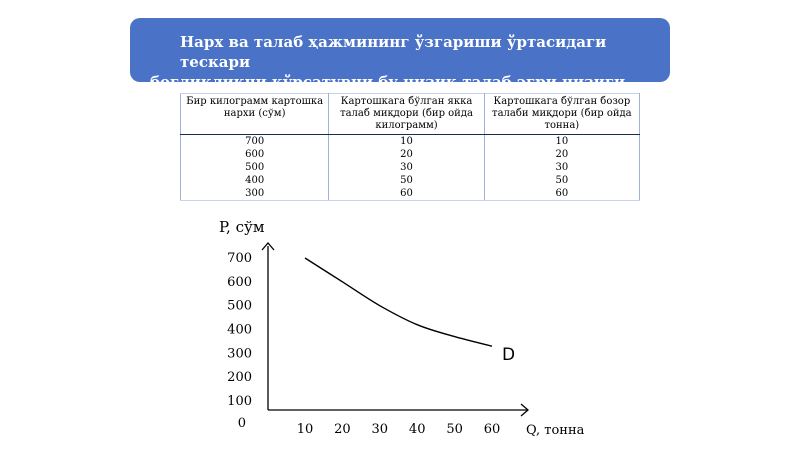  What do you see at coordinates (410, 141) in the screenshot?
I see `table-row: 700 10 10` at bounding box center [410, 141].